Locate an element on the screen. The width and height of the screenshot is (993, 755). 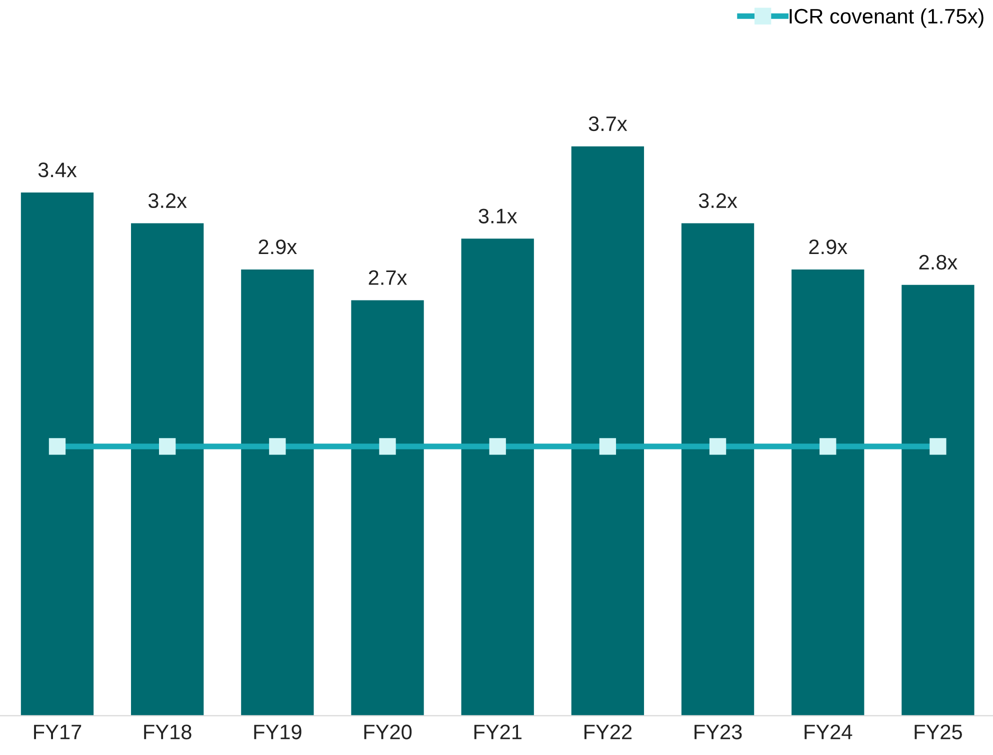
legend-label: ICR covenant (1.75x) is located at coordinates (887, 18).